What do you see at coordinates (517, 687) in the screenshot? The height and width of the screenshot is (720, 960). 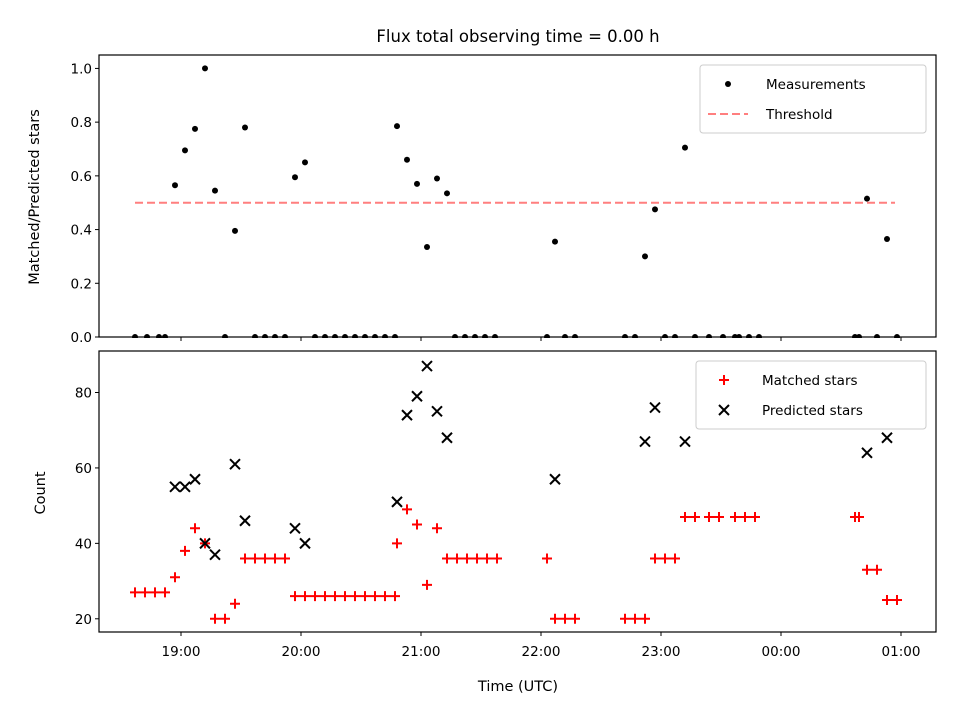 I see `x-axis-label: Time (UTC)` at bounding box center [517, 687].